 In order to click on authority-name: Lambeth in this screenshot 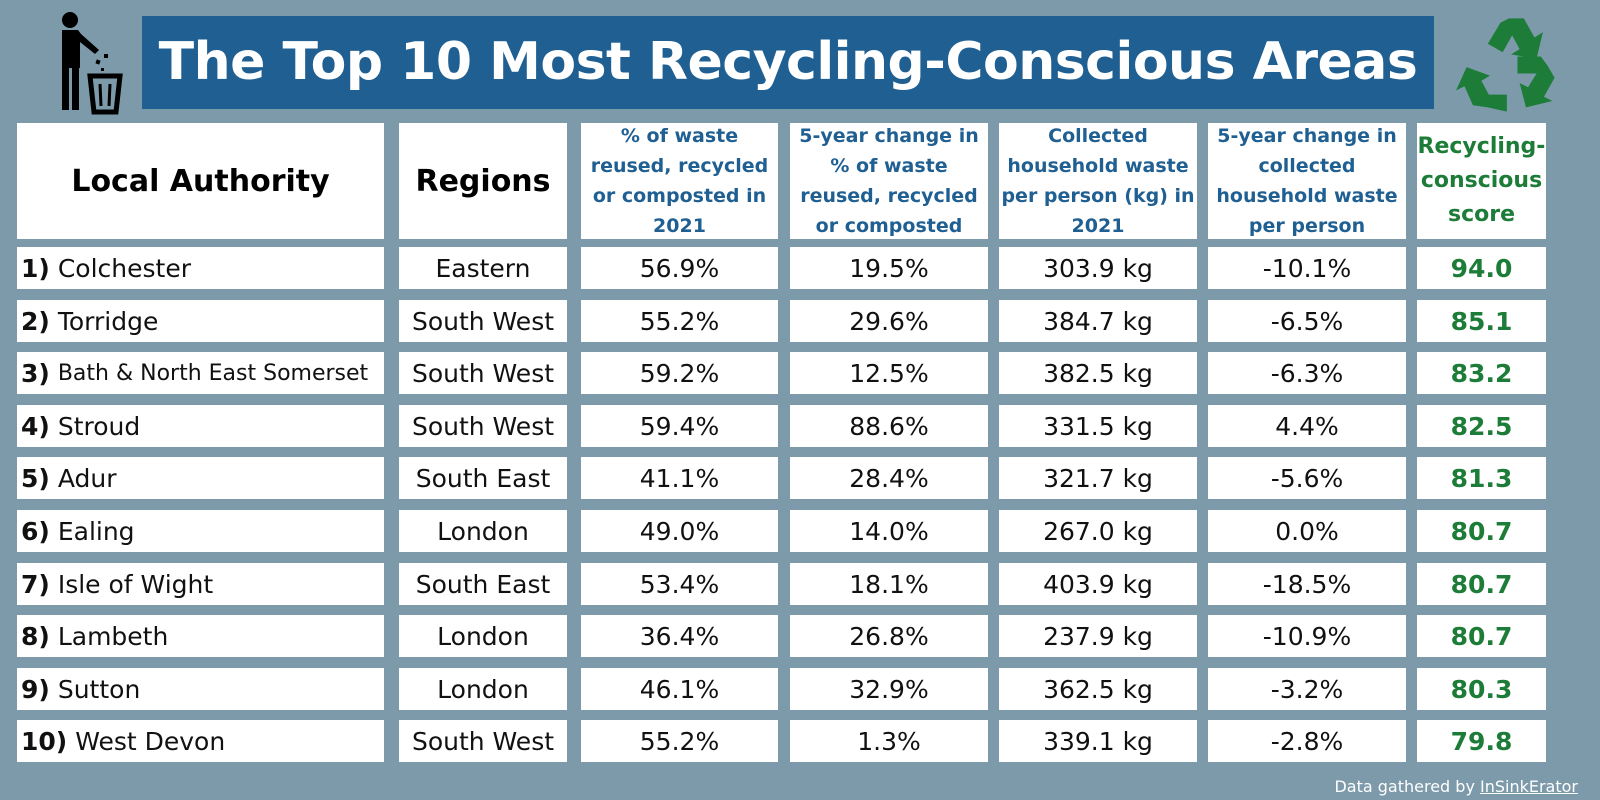, I will do `click(113, 636)`.